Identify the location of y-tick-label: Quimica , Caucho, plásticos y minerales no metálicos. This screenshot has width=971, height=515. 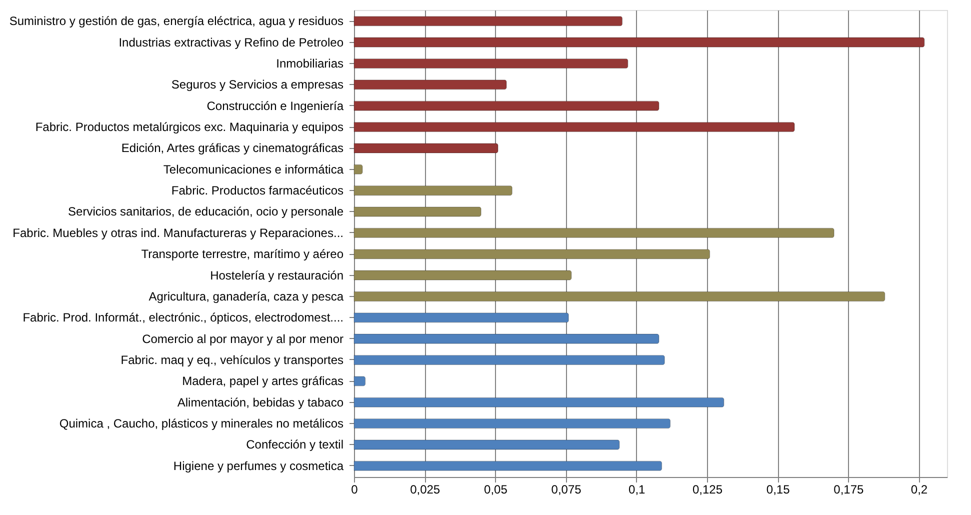
(201, 423).